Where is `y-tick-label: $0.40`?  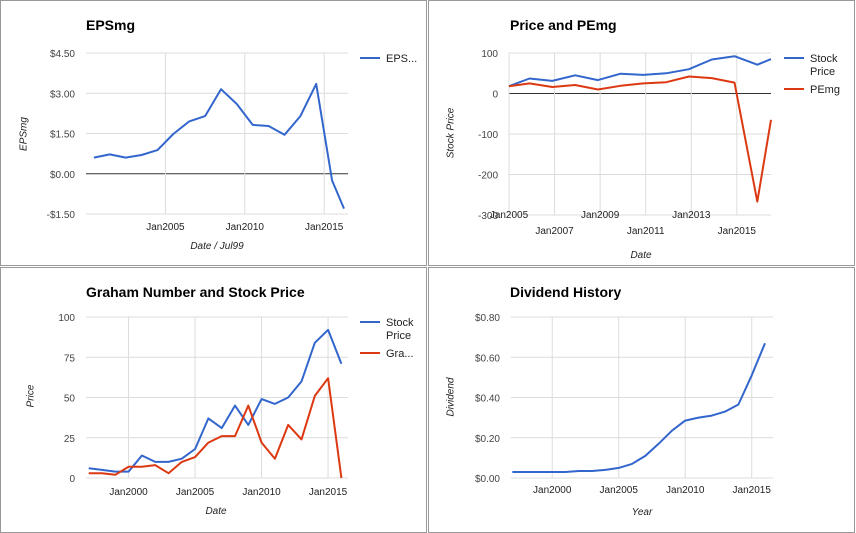 y-tick-label: $0.40 is located at coordinates (487, 399).